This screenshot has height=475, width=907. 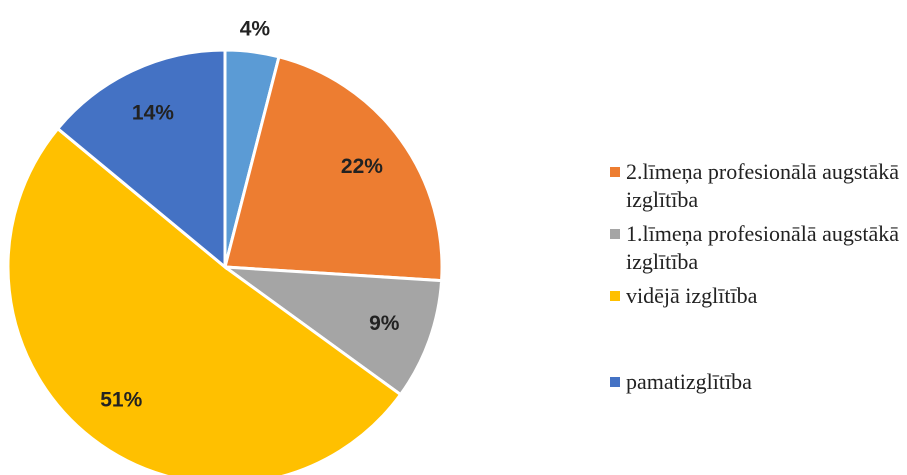 What do you see at coordinates (692, 295) in the screenshot?
I see `legend-label: vidējā izglītība` at bounding box center [692, 295].